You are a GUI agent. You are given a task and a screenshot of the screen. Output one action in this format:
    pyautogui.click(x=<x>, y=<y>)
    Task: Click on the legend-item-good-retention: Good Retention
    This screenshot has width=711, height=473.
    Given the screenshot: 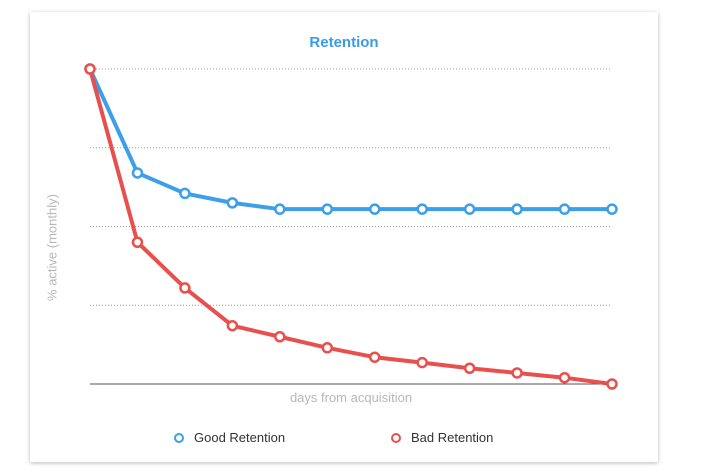 What is the action you would take?
    pyautogui.click(x=229, y=437)
    